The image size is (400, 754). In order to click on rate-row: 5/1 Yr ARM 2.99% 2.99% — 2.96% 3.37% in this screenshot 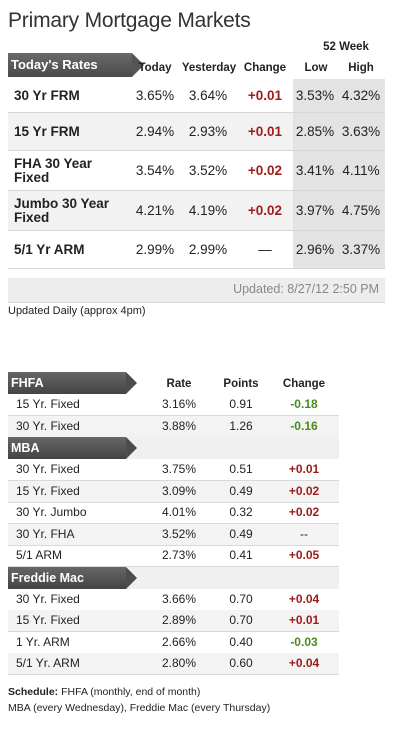, I will do `click(196, 250)`.